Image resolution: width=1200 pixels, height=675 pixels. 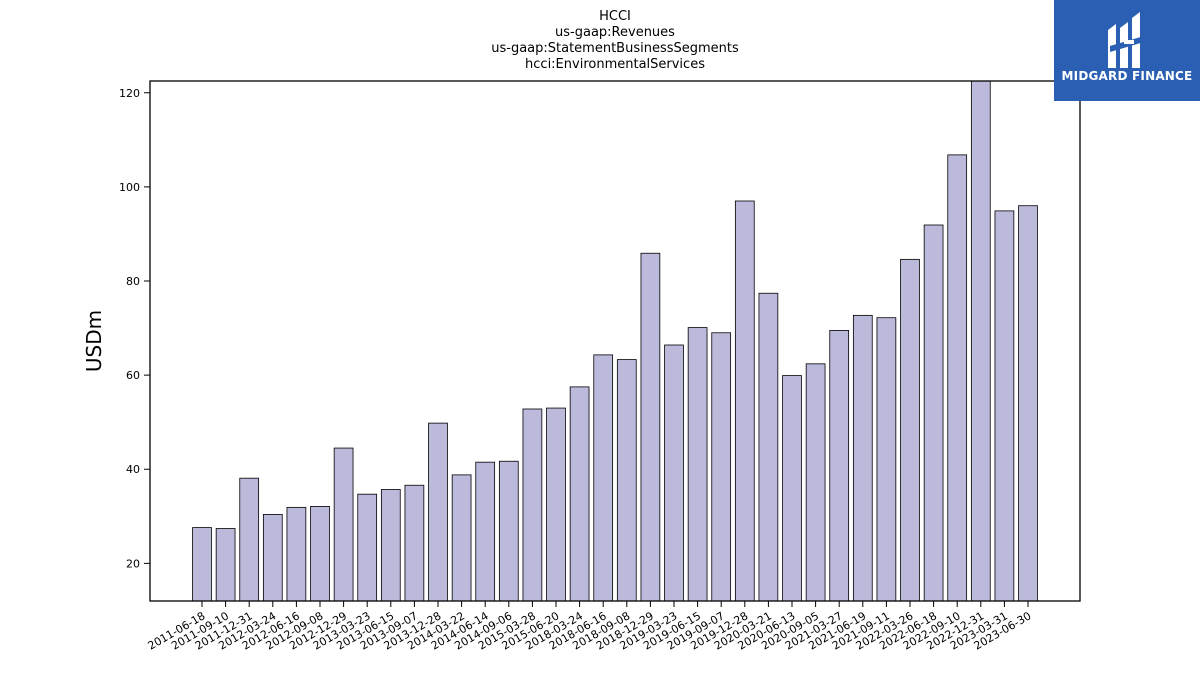 I want to click on y-tick-label: 100, so click(x=129, y=187).